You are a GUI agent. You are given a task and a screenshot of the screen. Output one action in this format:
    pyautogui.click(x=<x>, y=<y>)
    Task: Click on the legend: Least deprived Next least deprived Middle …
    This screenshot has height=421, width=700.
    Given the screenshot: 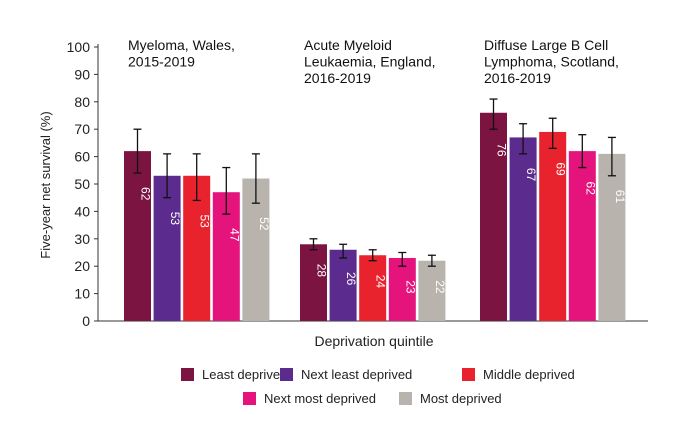 What is the action you would take?
    pyautogui.click(x=378, y=386)
    